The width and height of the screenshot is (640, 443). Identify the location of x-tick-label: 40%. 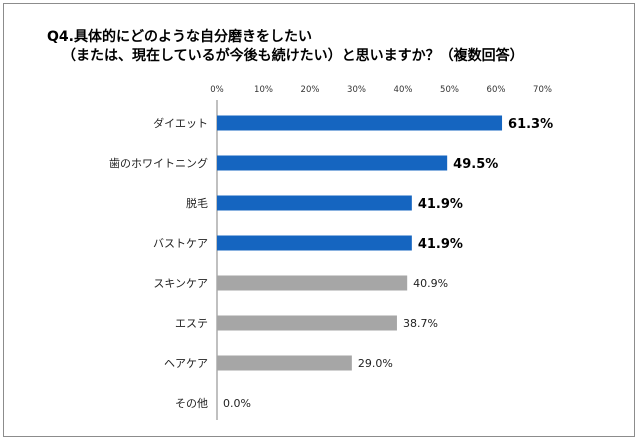
(403, 90).